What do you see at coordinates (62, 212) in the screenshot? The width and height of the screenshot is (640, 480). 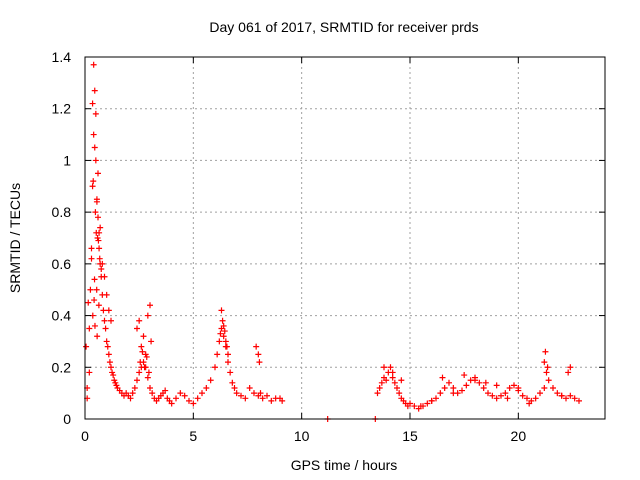 I see `y-tick-label: 0.8` at bounding box center [62, 212].